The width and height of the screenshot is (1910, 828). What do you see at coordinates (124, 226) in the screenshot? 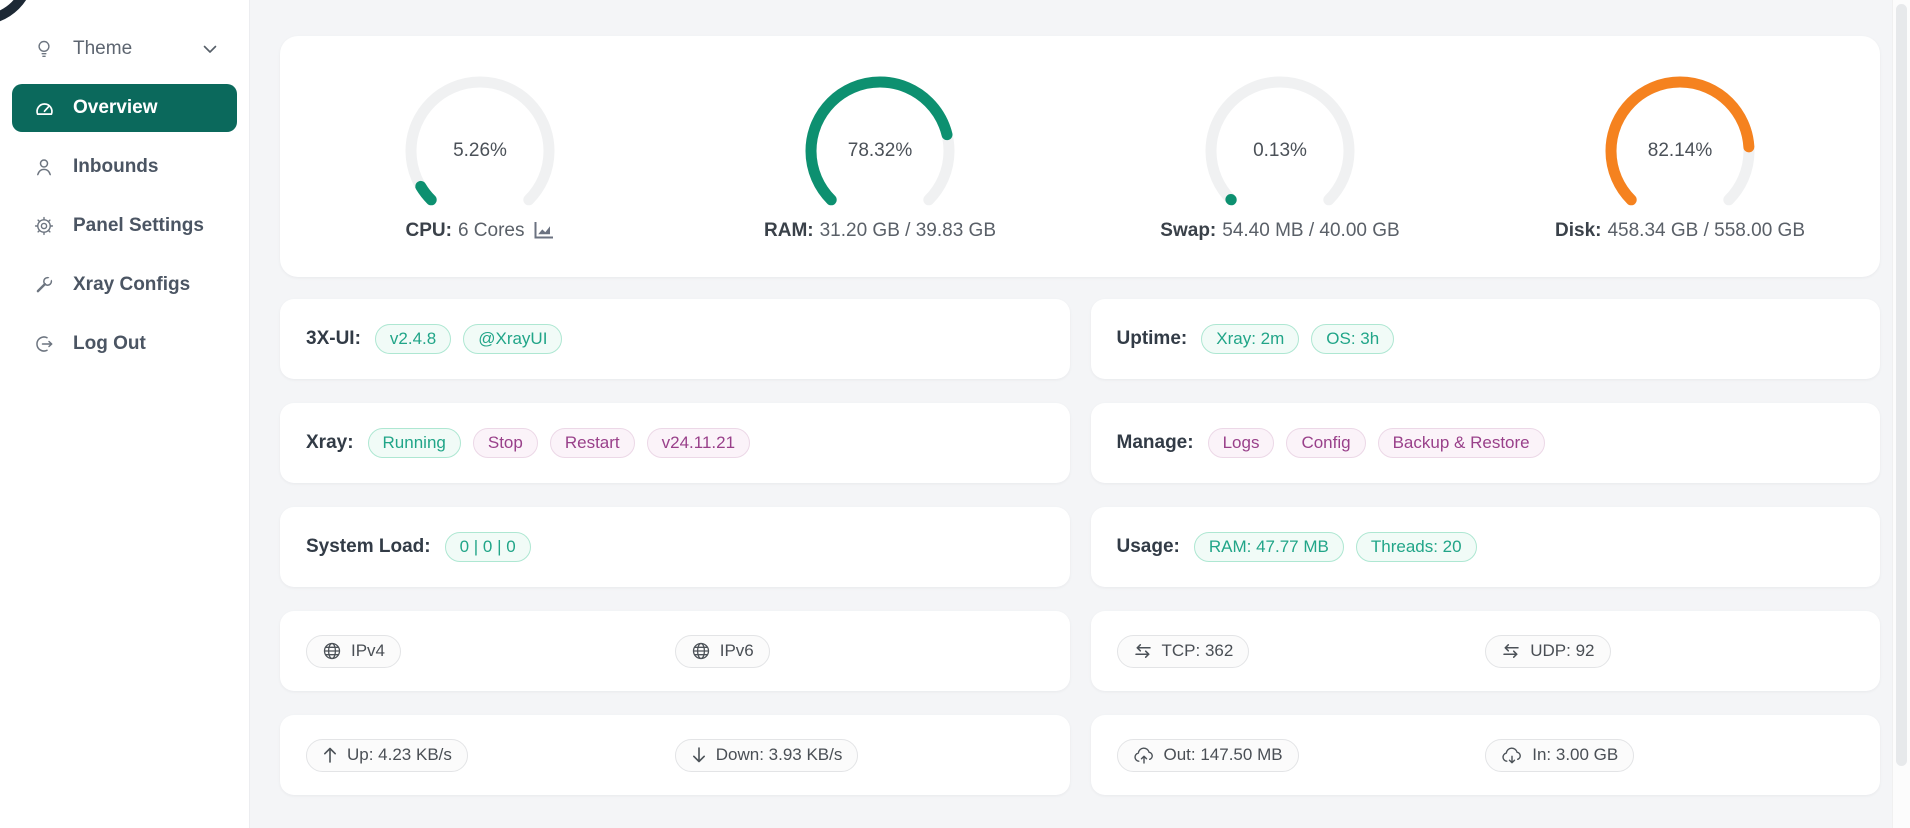
I see `sidebar-item-panel-settings: Panel Settings` at bounding box center [124, 226].